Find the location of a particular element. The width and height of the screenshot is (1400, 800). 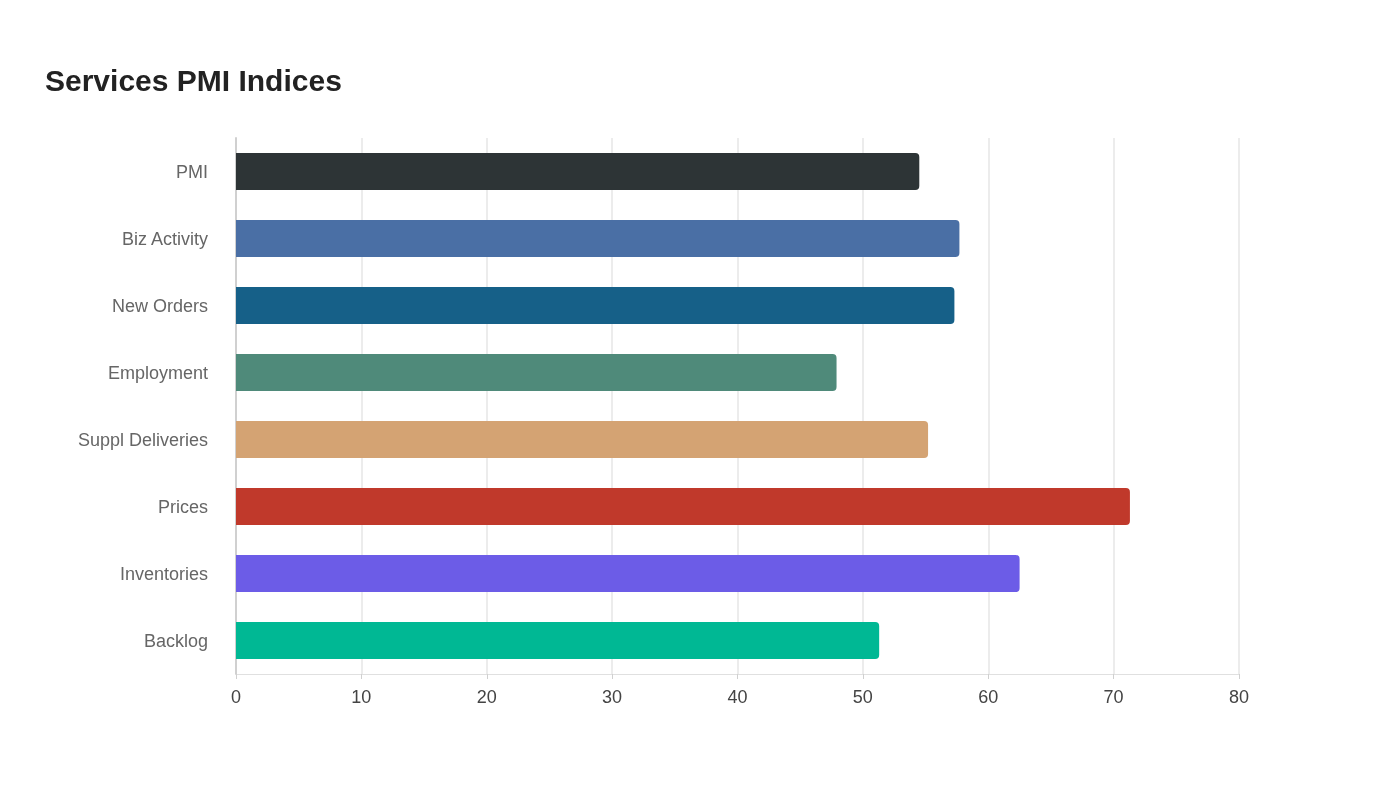

y-tick-label: Inventories is located at coordinates (163, 573).